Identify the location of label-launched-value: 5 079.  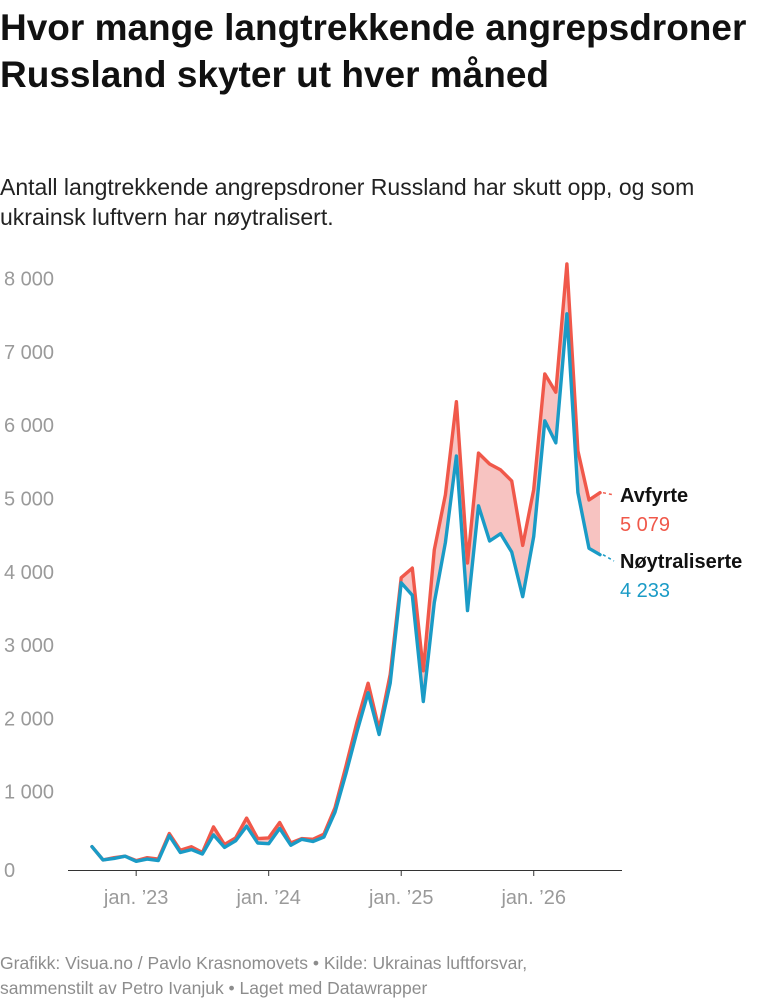
(645, 525).